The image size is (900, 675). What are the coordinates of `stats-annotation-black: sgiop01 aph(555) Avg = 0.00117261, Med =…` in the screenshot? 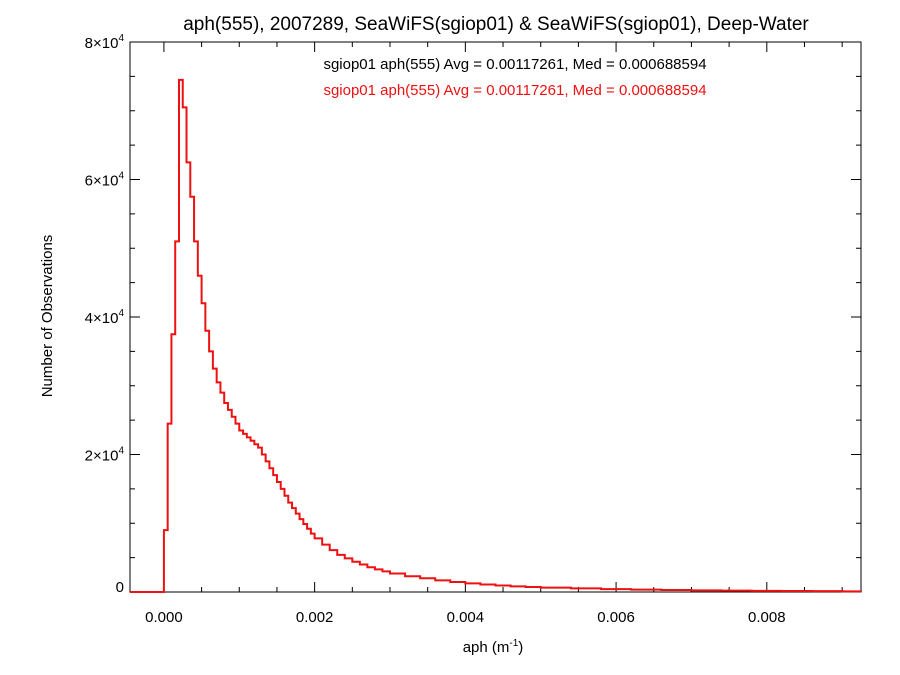 It's located at (514, 64).